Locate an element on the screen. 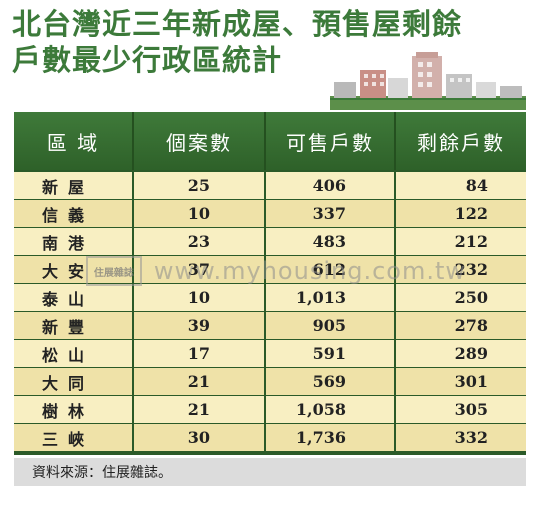 The image size is (540, 512). title-line-2: 戶數最少行政區統計 is located at coordinates (147, 60).